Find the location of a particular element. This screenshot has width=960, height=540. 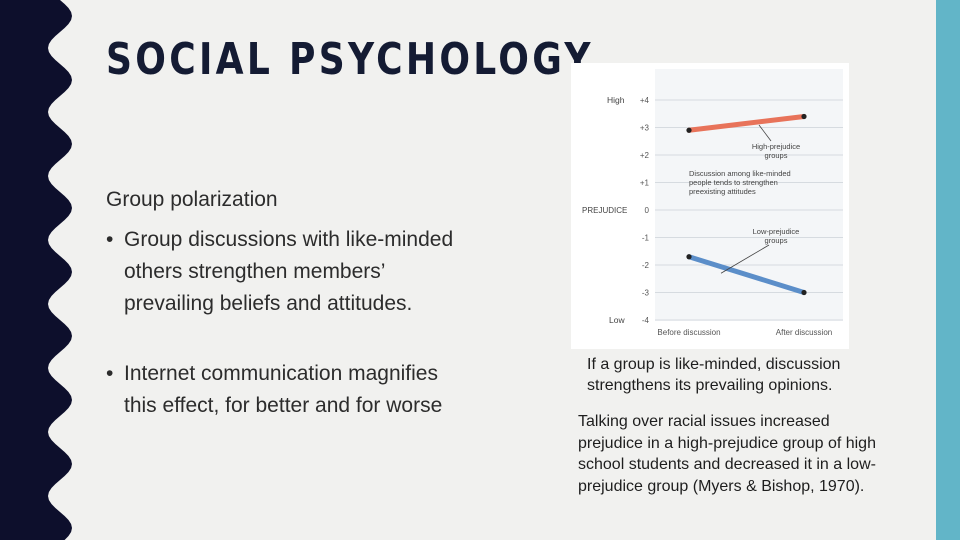

y-tick-label: -4 is located at coordinates (646, 320).